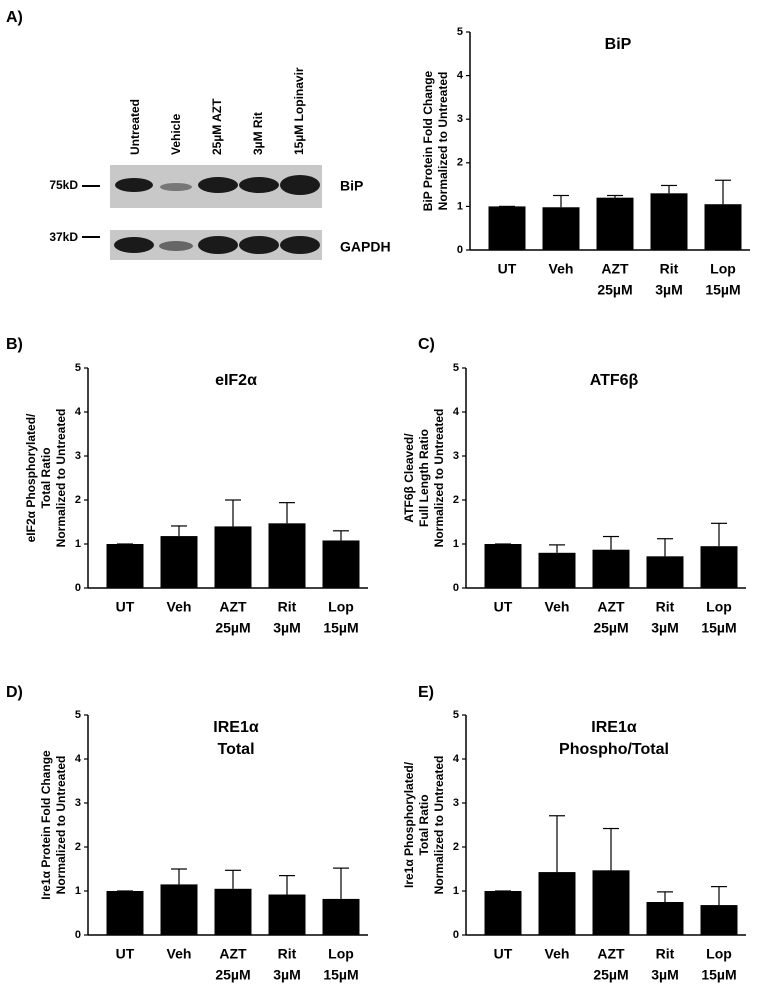 This screenshot has height=995, width=777. I want to click on lane-label: 15µM Lopinavir, so click(299, 111).